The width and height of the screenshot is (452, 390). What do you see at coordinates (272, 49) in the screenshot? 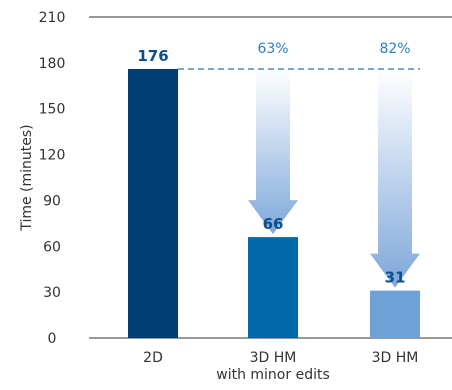
I see `reduction-percent-label: 63%` at bounding box center [272, 49].